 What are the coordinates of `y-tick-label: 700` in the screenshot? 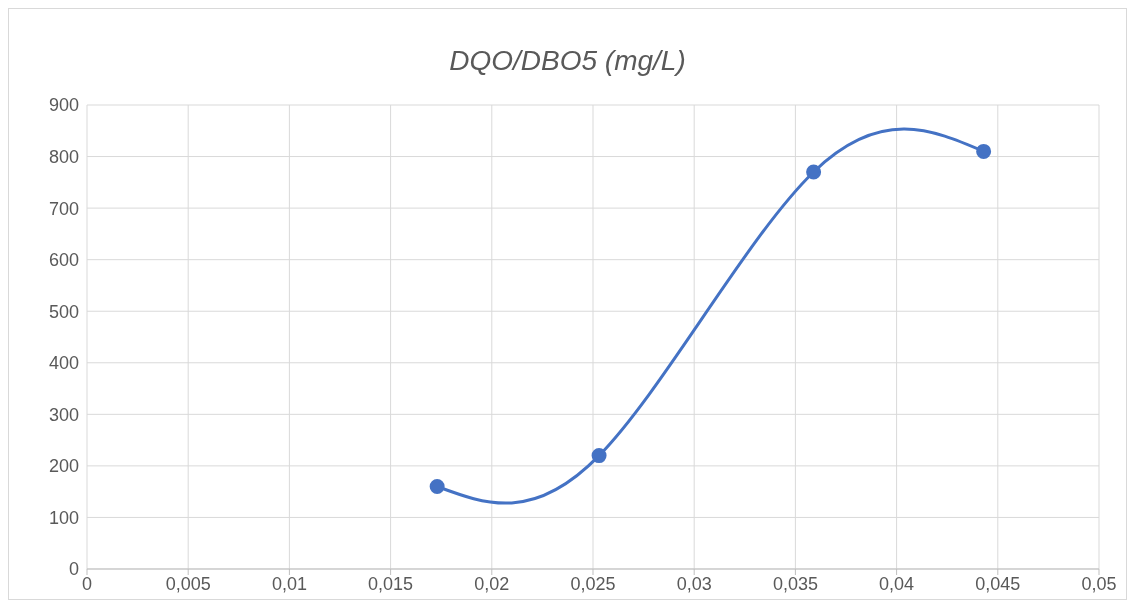 It's located at (63, 208).